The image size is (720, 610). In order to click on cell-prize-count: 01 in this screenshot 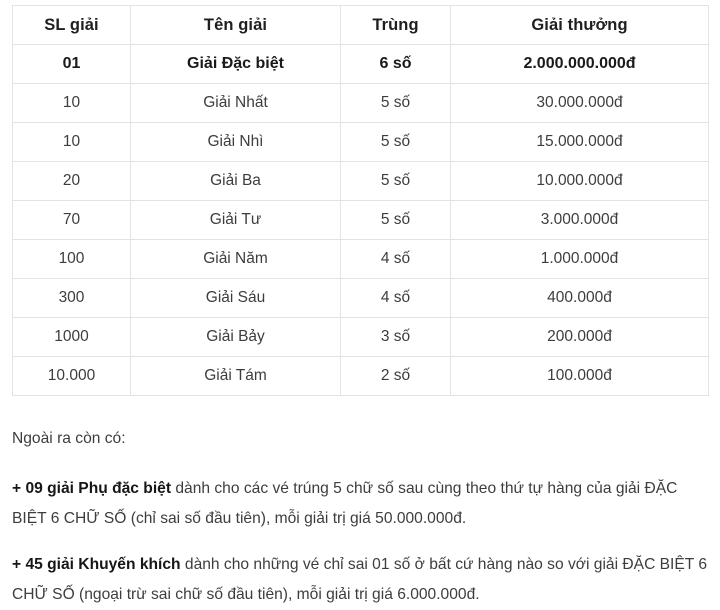, I will do `click(71, 64)`.